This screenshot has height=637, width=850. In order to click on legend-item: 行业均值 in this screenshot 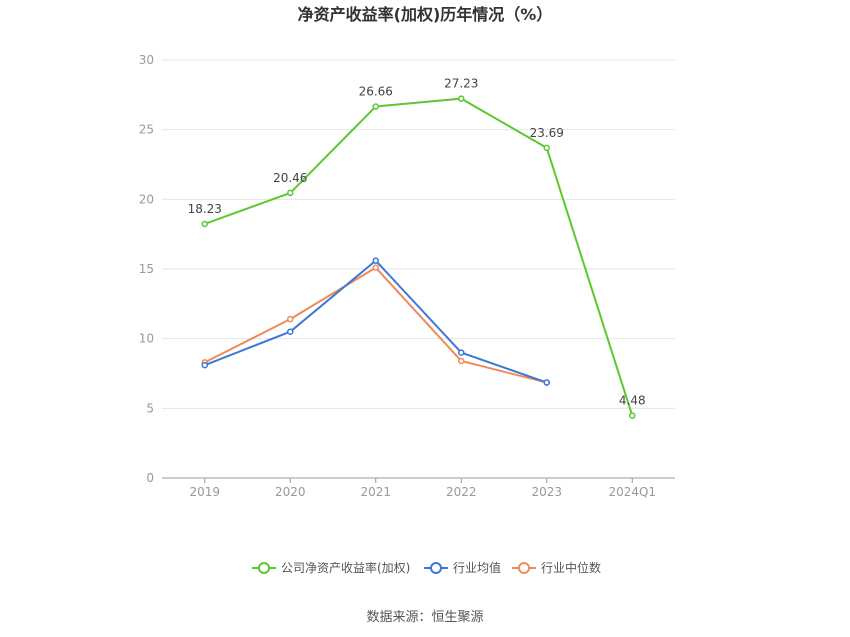, I will do `click(462, 567)`.